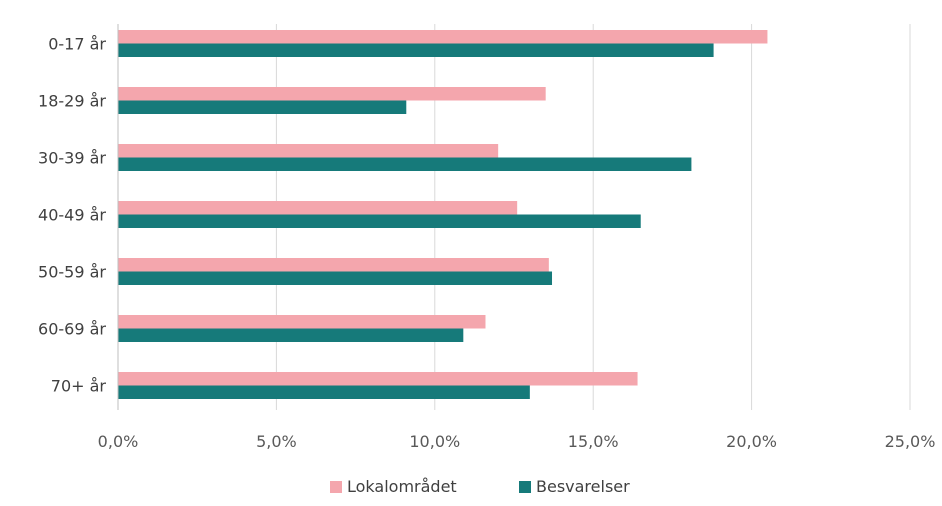 This screenshot has width=942, height=506. Describe the element at coordinates (72, 158) in the screenshot. I see `y-tick-label-2: 30-39 år` at that location.